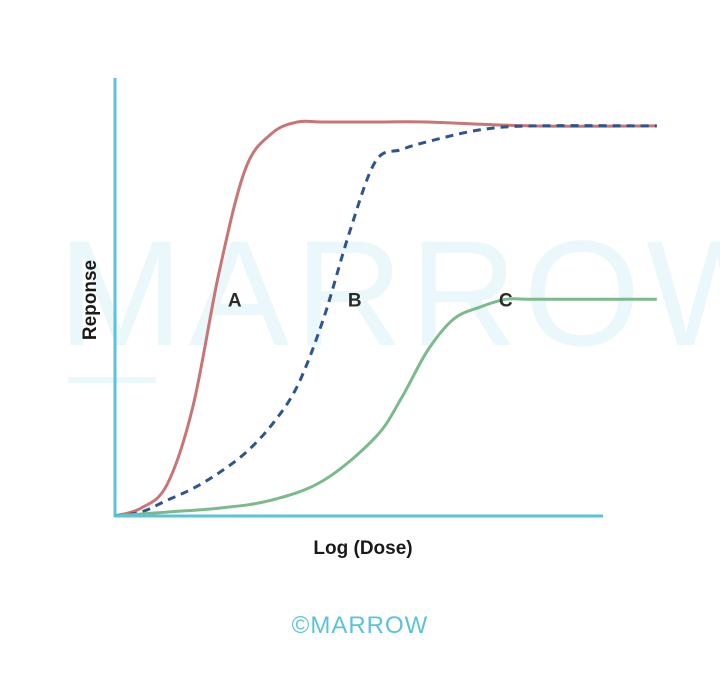 This screenshot has width=720, height=686. I want to click on curve-label-a: A, so click(235, 300).